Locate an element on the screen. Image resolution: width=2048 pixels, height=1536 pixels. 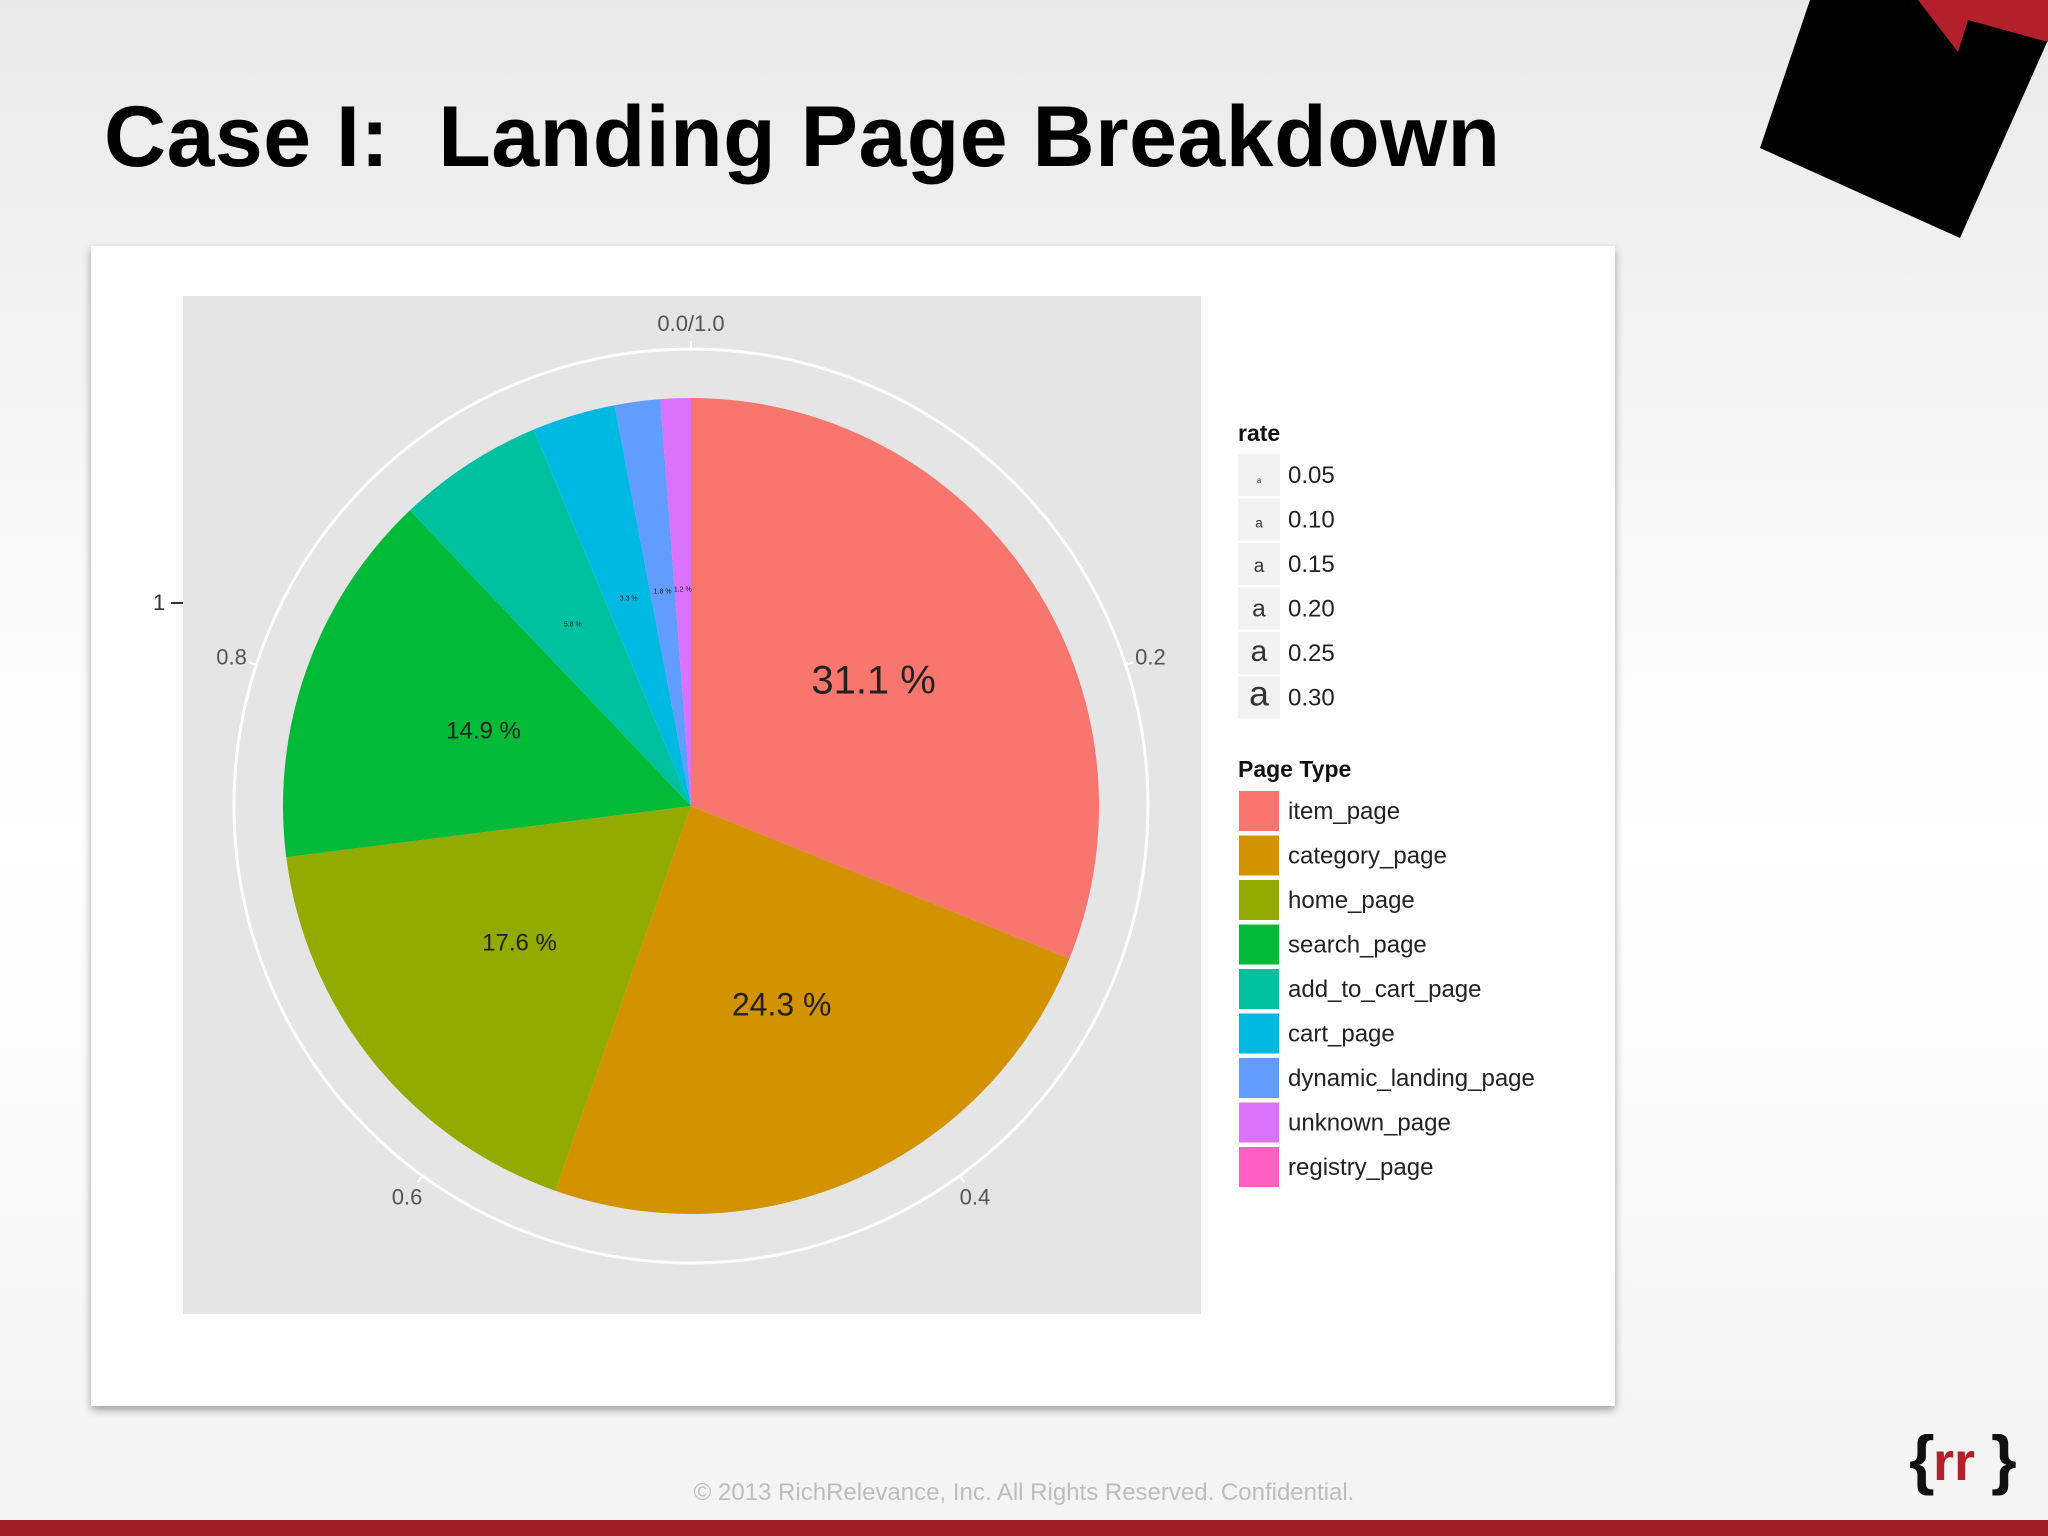
legend-label-add_to_cart_page: add_to_cart_page is located at coordinates (1385, 989).